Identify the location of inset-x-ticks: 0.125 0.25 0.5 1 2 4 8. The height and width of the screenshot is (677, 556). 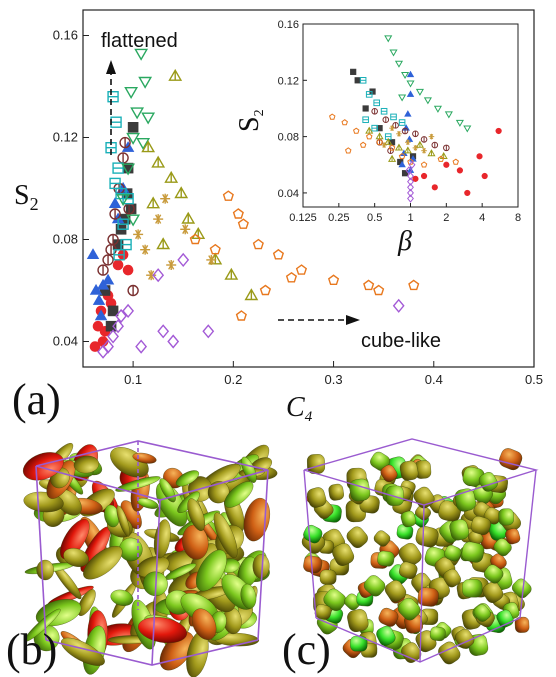
(405, 213).